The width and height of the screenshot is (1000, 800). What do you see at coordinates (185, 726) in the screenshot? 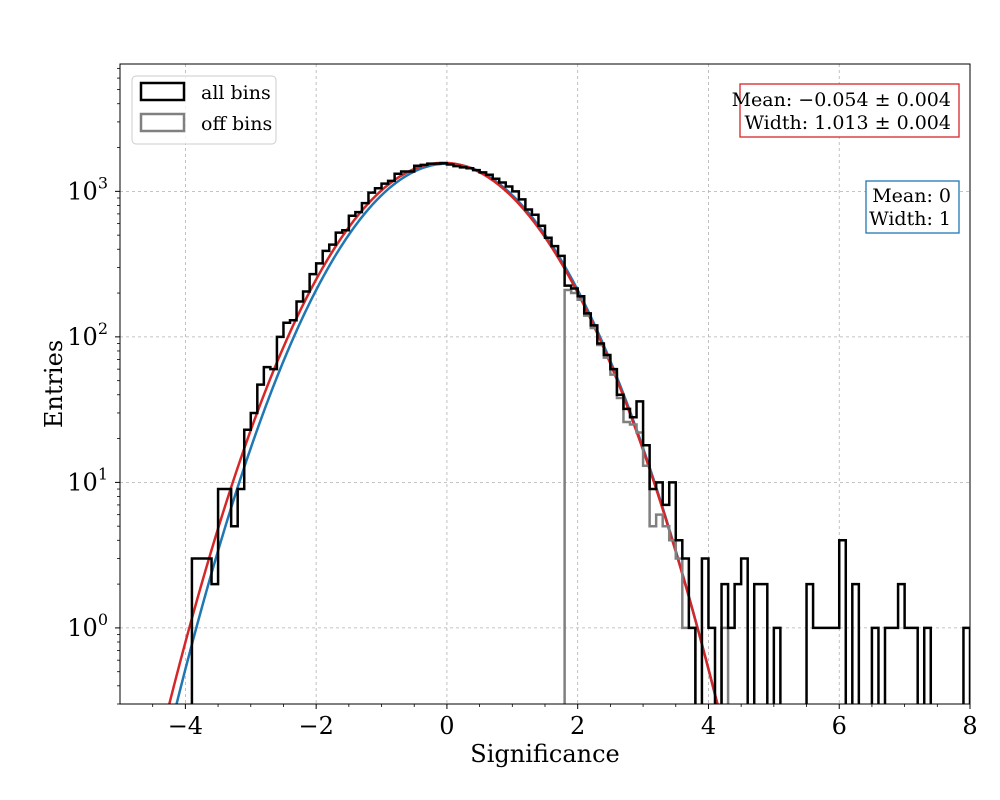
I see `x-tick-label: −4` at bounding box center [185, 726].